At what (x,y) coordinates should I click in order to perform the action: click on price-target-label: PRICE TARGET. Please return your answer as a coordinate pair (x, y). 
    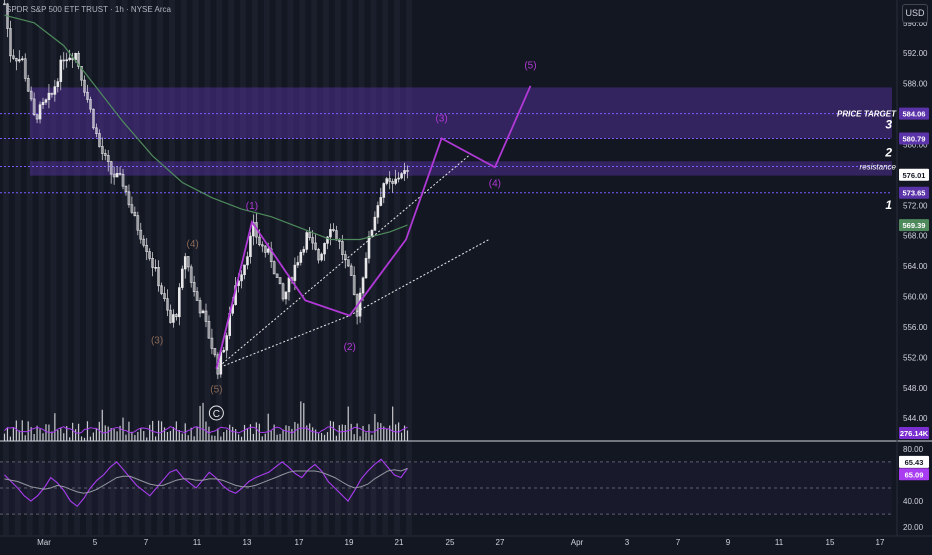
    Looking at the image, I should click on (867, 114).